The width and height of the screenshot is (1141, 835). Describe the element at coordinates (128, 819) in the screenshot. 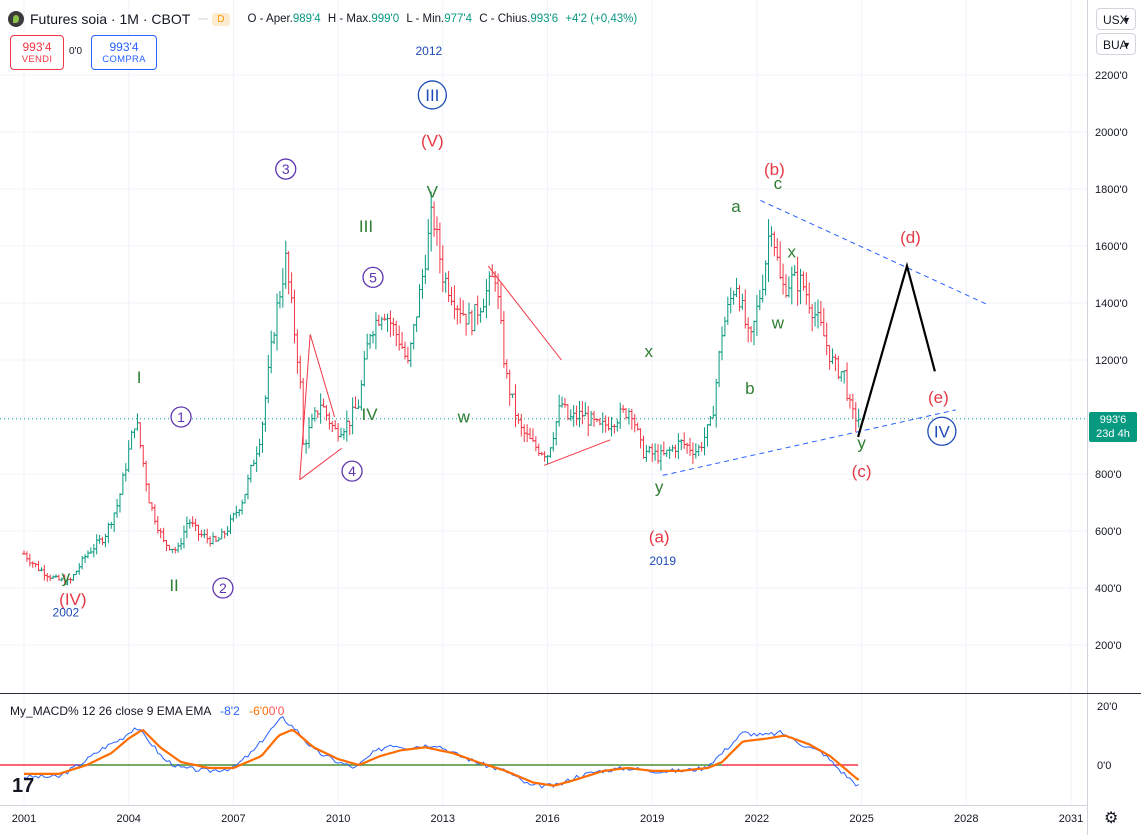

I see `time-axis-tick-label: 2004` at that location.